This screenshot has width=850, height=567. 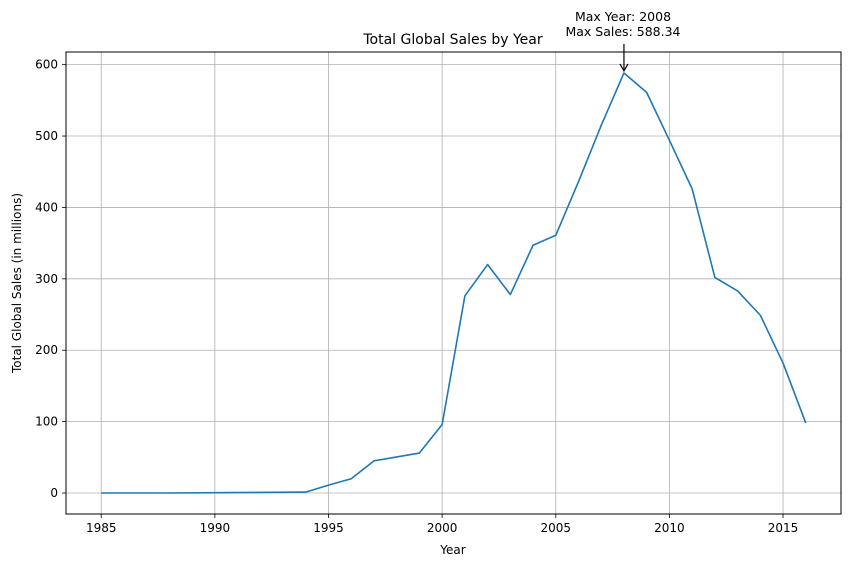 What do you see at coordinates (46, 422) in the screenshot?
I see `y-tick-label: 100` at bounding box center [46, 422].